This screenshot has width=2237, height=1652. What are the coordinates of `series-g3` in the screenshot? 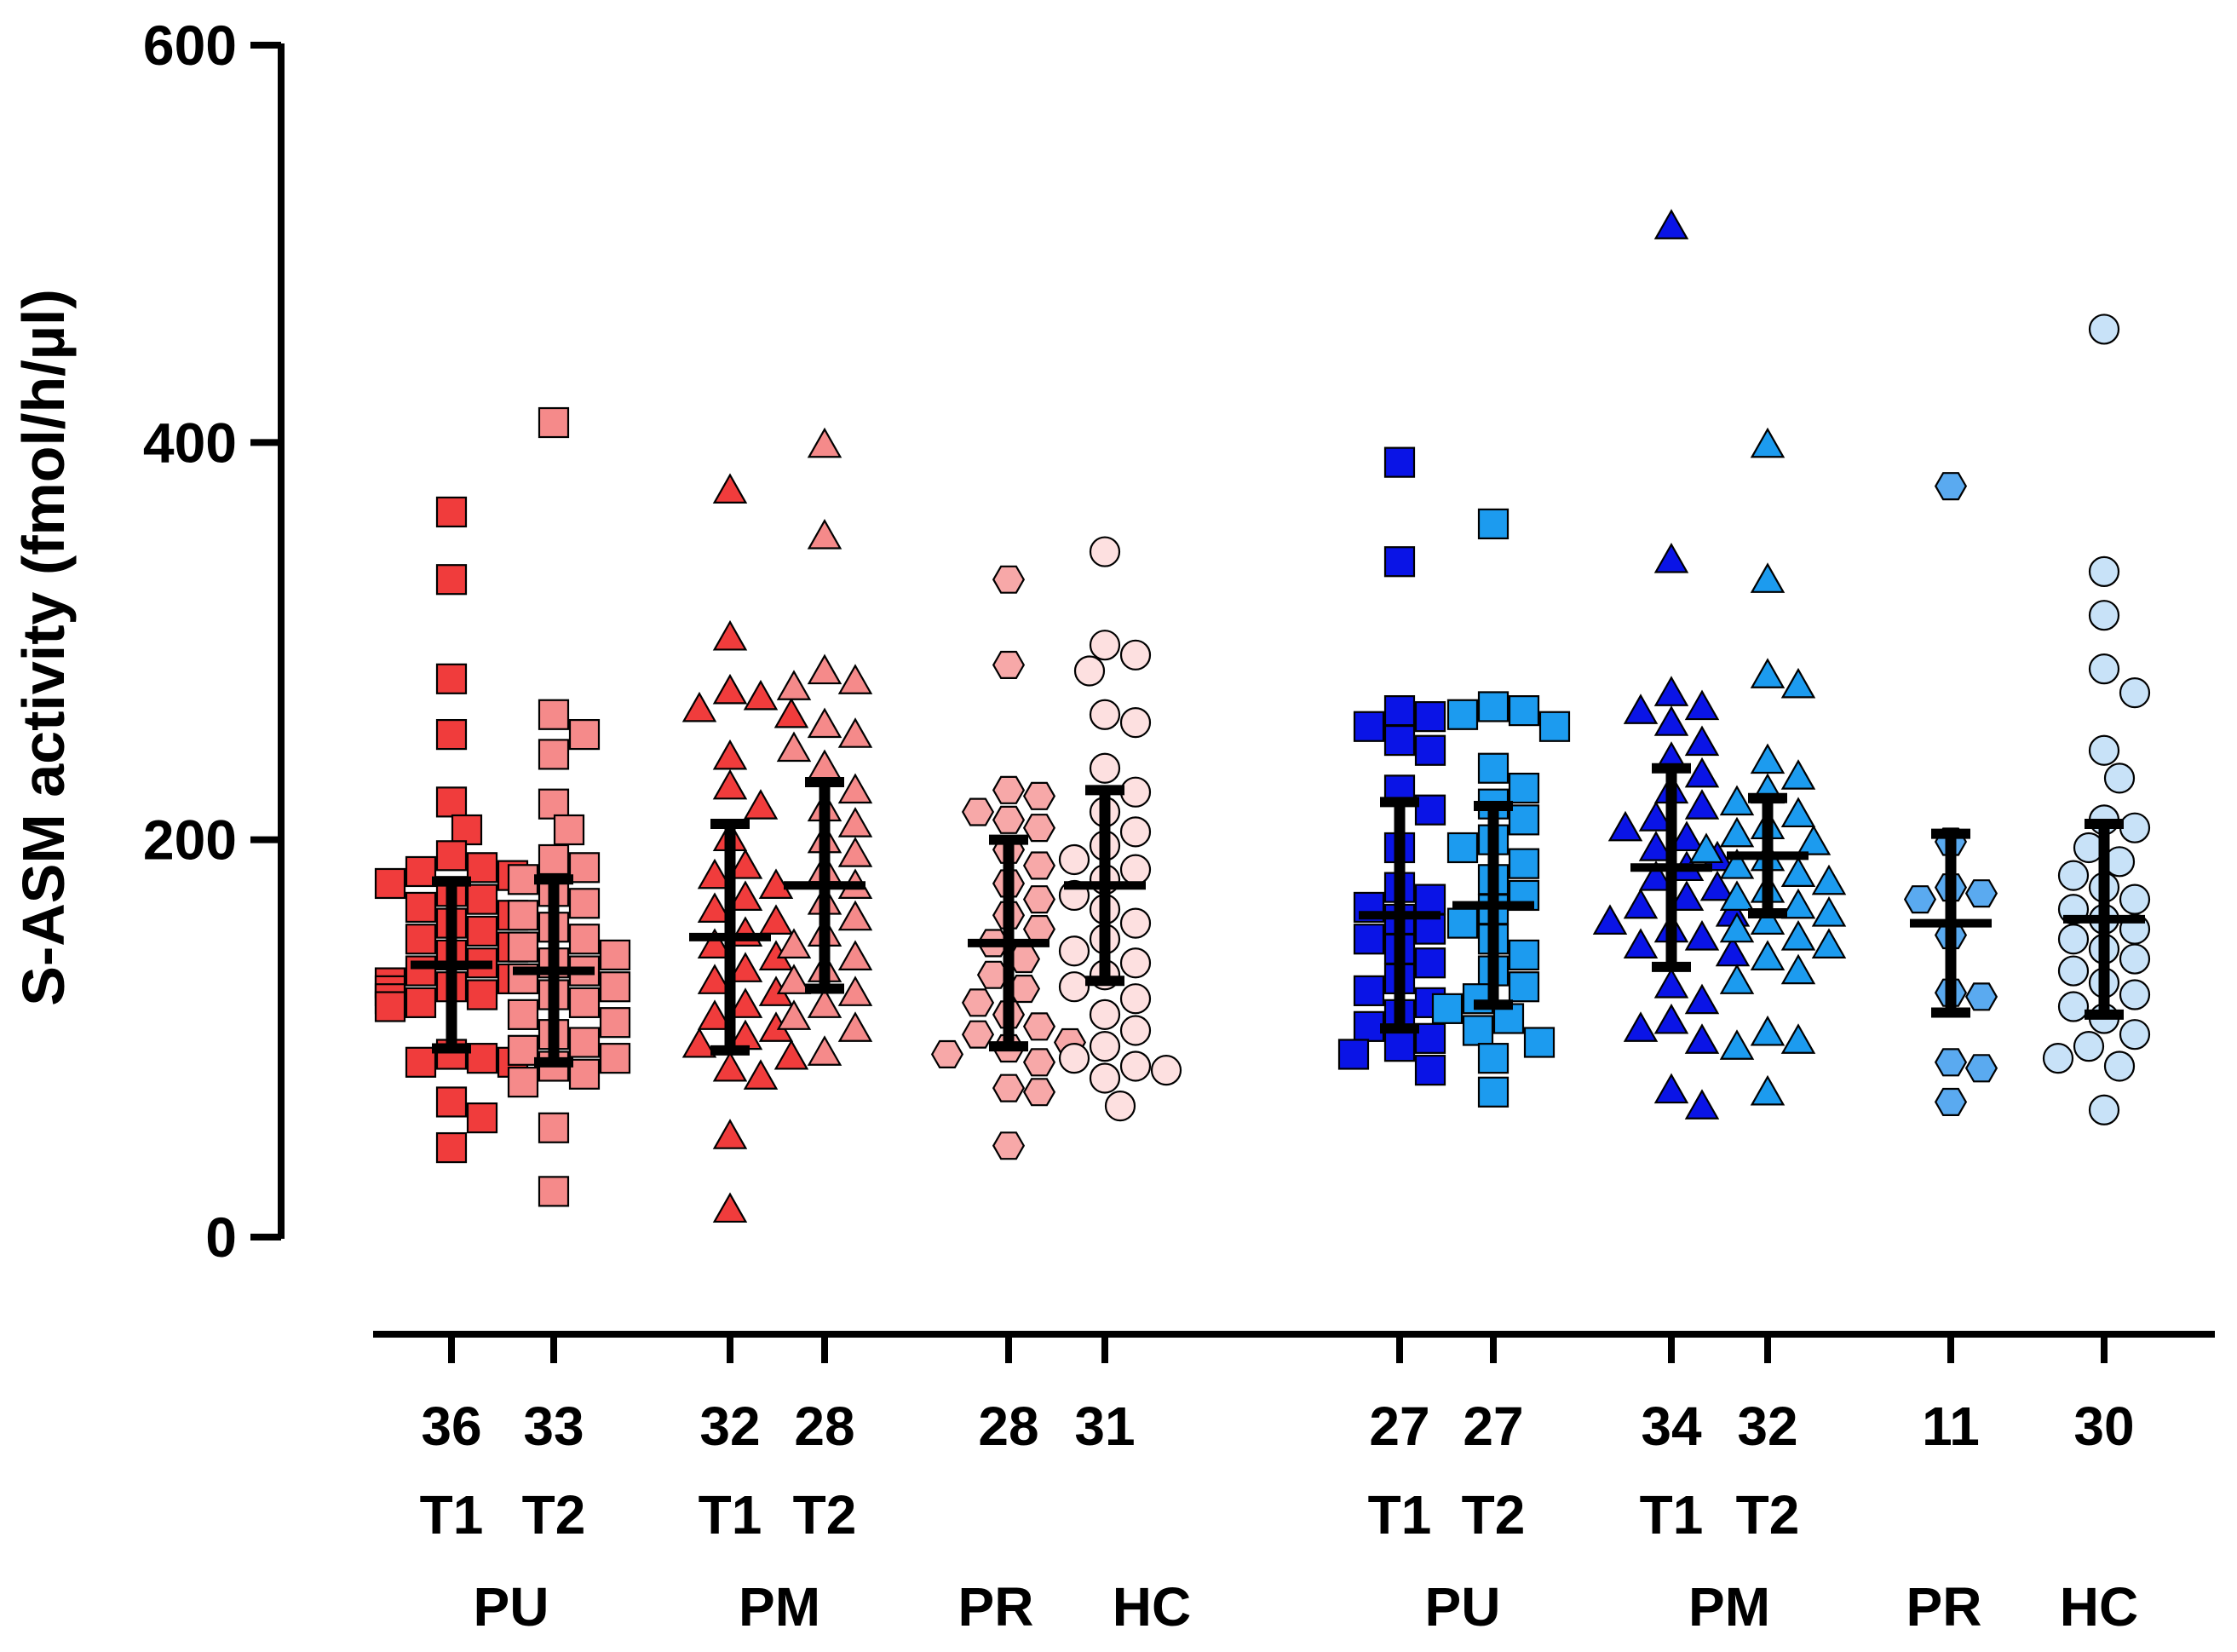 It's located at (745, 848).